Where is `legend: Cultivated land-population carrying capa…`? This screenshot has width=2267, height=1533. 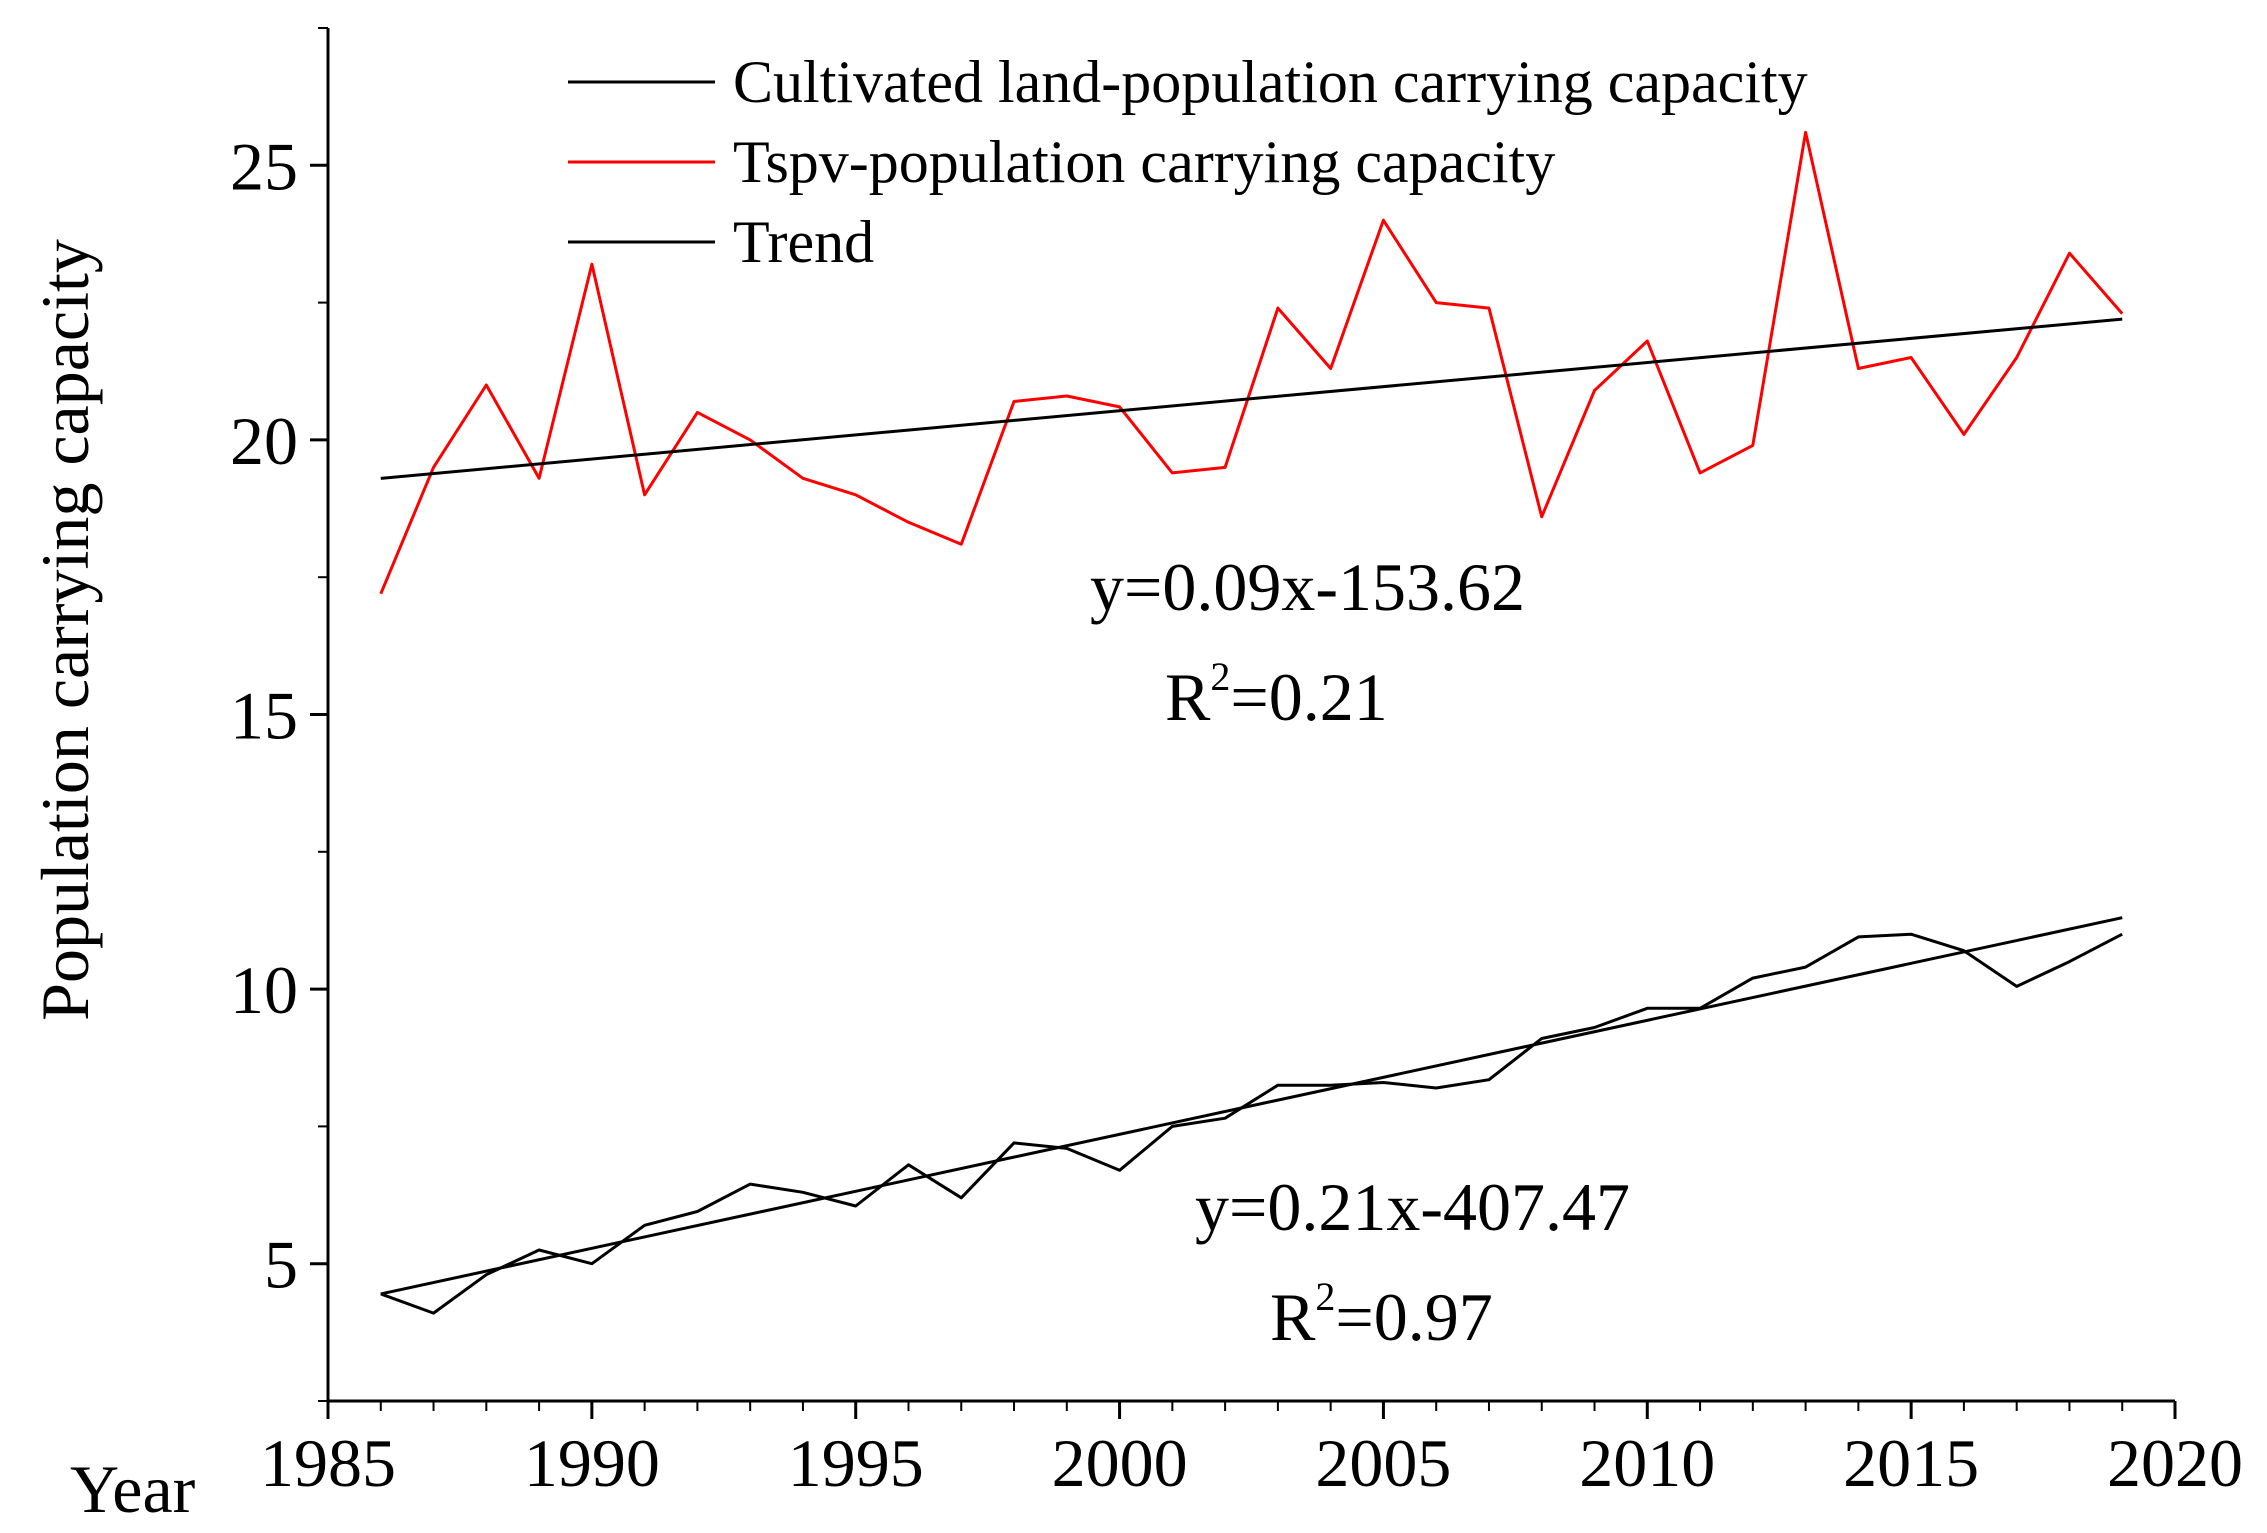
legend: Cultivated land-population carrying capa… is located at coordinates (1188, 162).